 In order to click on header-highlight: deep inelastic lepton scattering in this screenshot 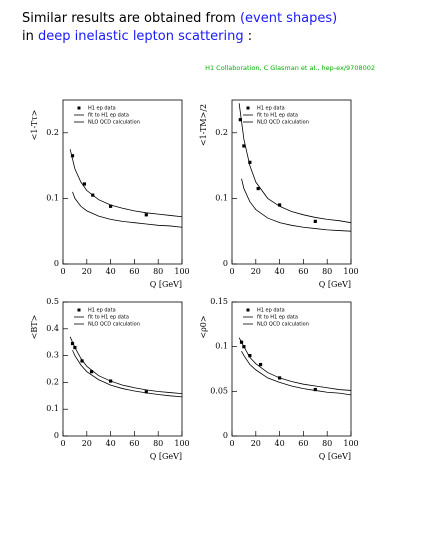, I will do `click(141, 36)`.